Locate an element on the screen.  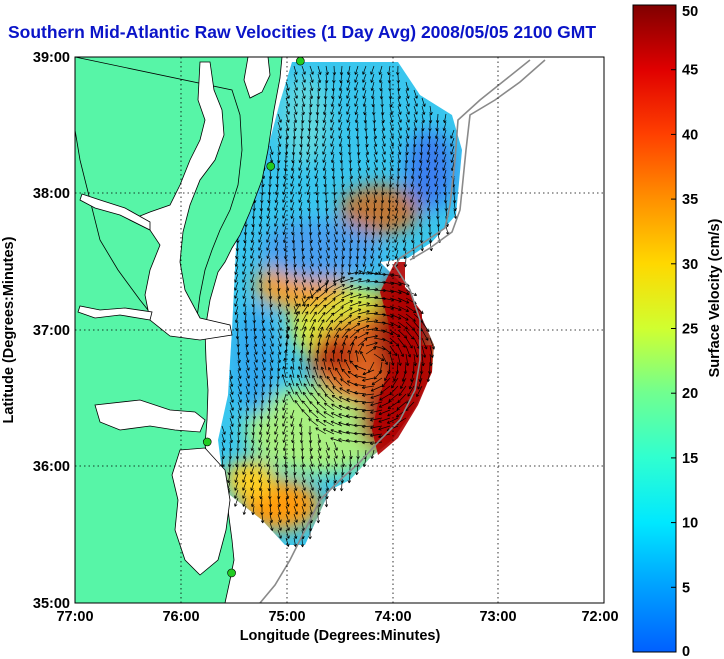
albemarle-sound is located at coordinates (150, 416).